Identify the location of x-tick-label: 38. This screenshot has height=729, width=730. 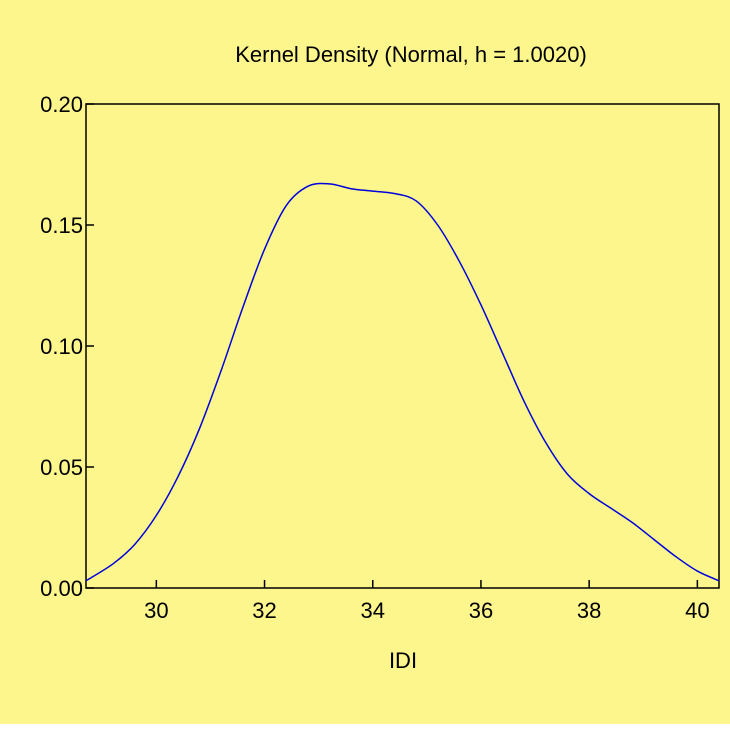
(589, 610).